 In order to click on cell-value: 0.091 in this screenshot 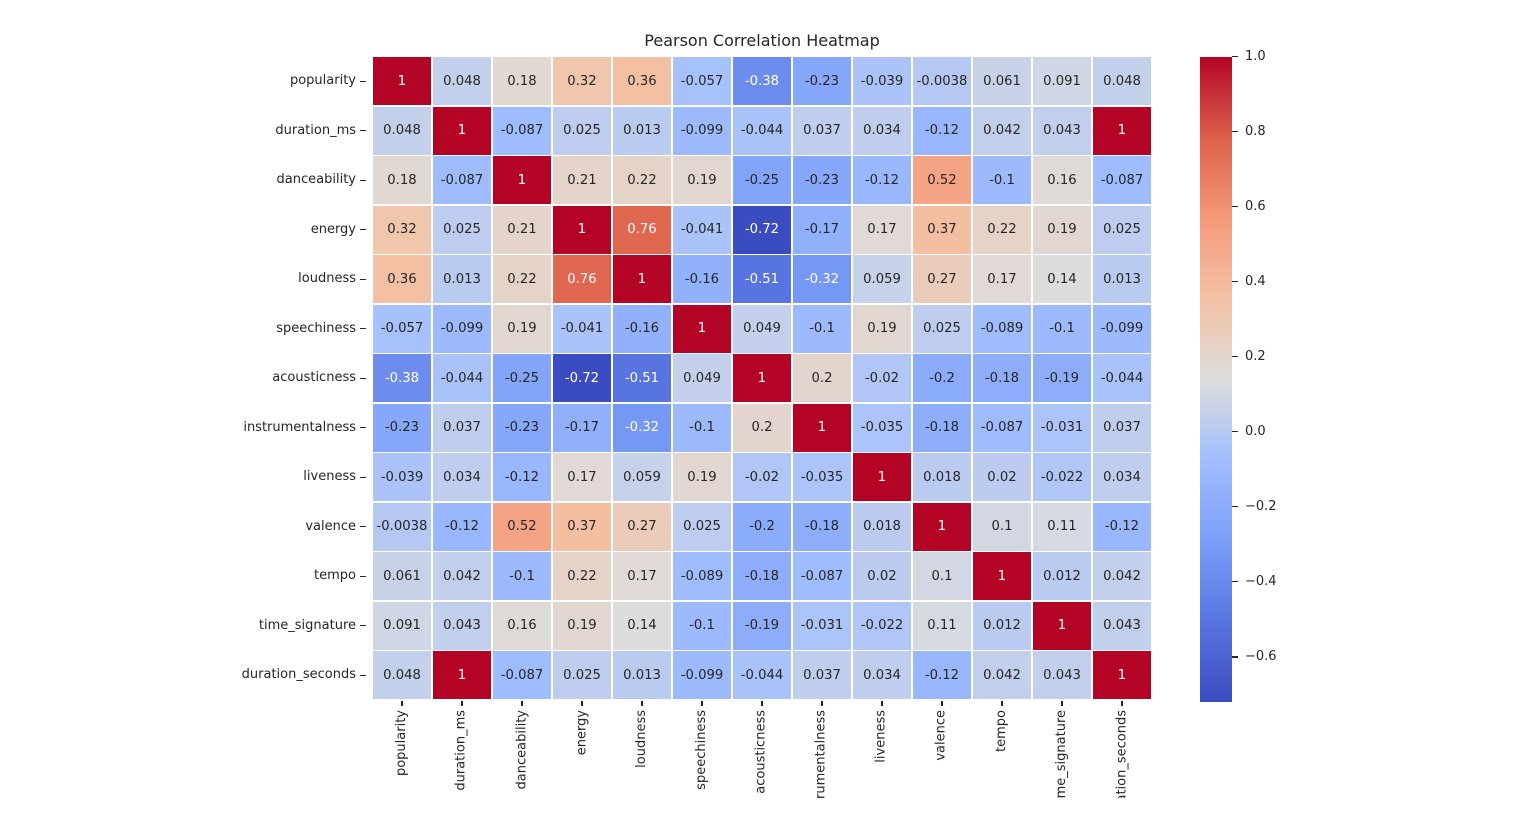, I will do `click(402, 626)`.